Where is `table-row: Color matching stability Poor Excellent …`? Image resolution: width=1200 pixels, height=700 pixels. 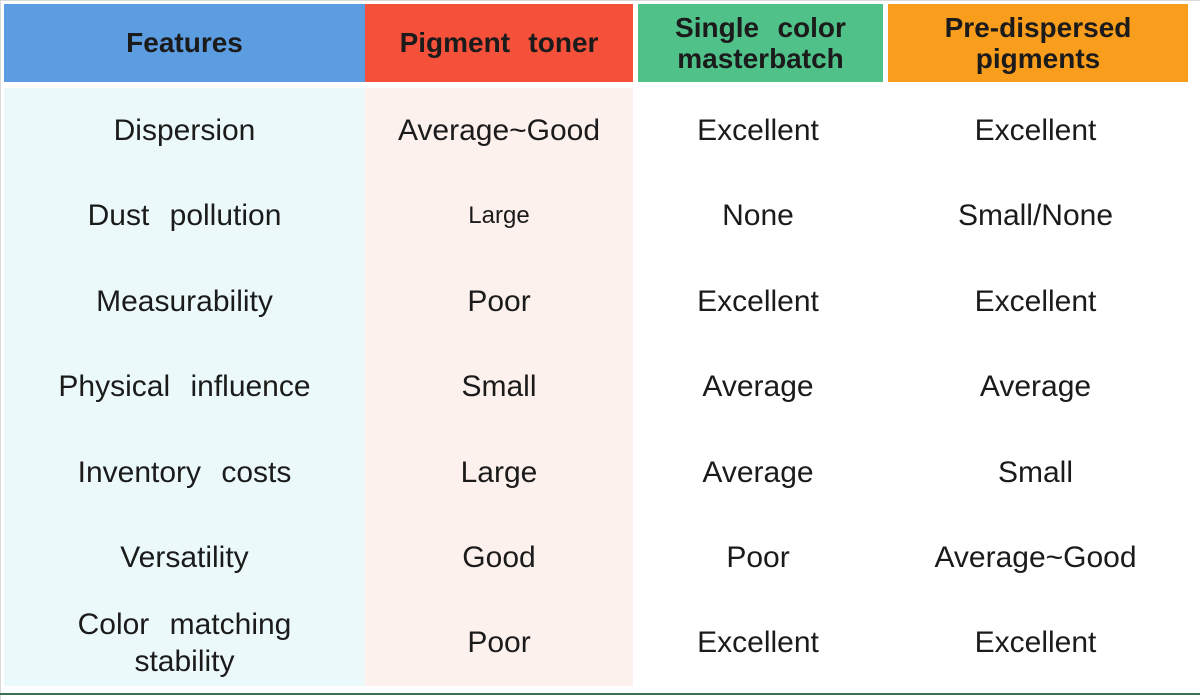 table-row: Color matching stability Poor Excellent … is located at coordinates (596, 643).